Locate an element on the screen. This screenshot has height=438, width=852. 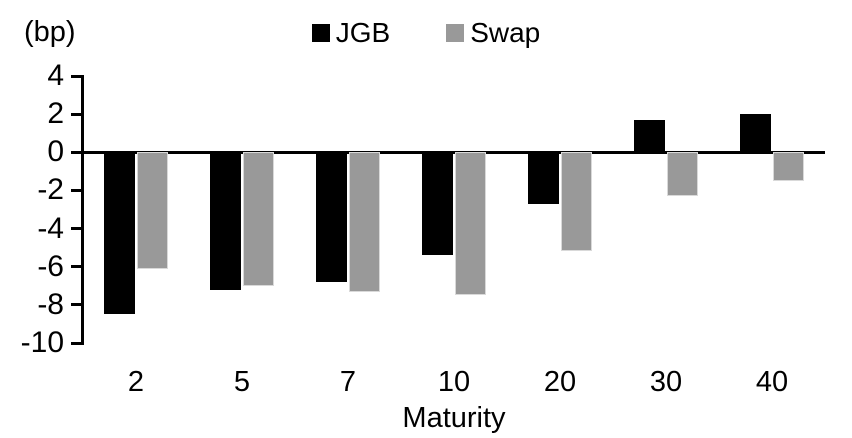
legend-item-jgb: JGB is located at coordinates (351, 32).